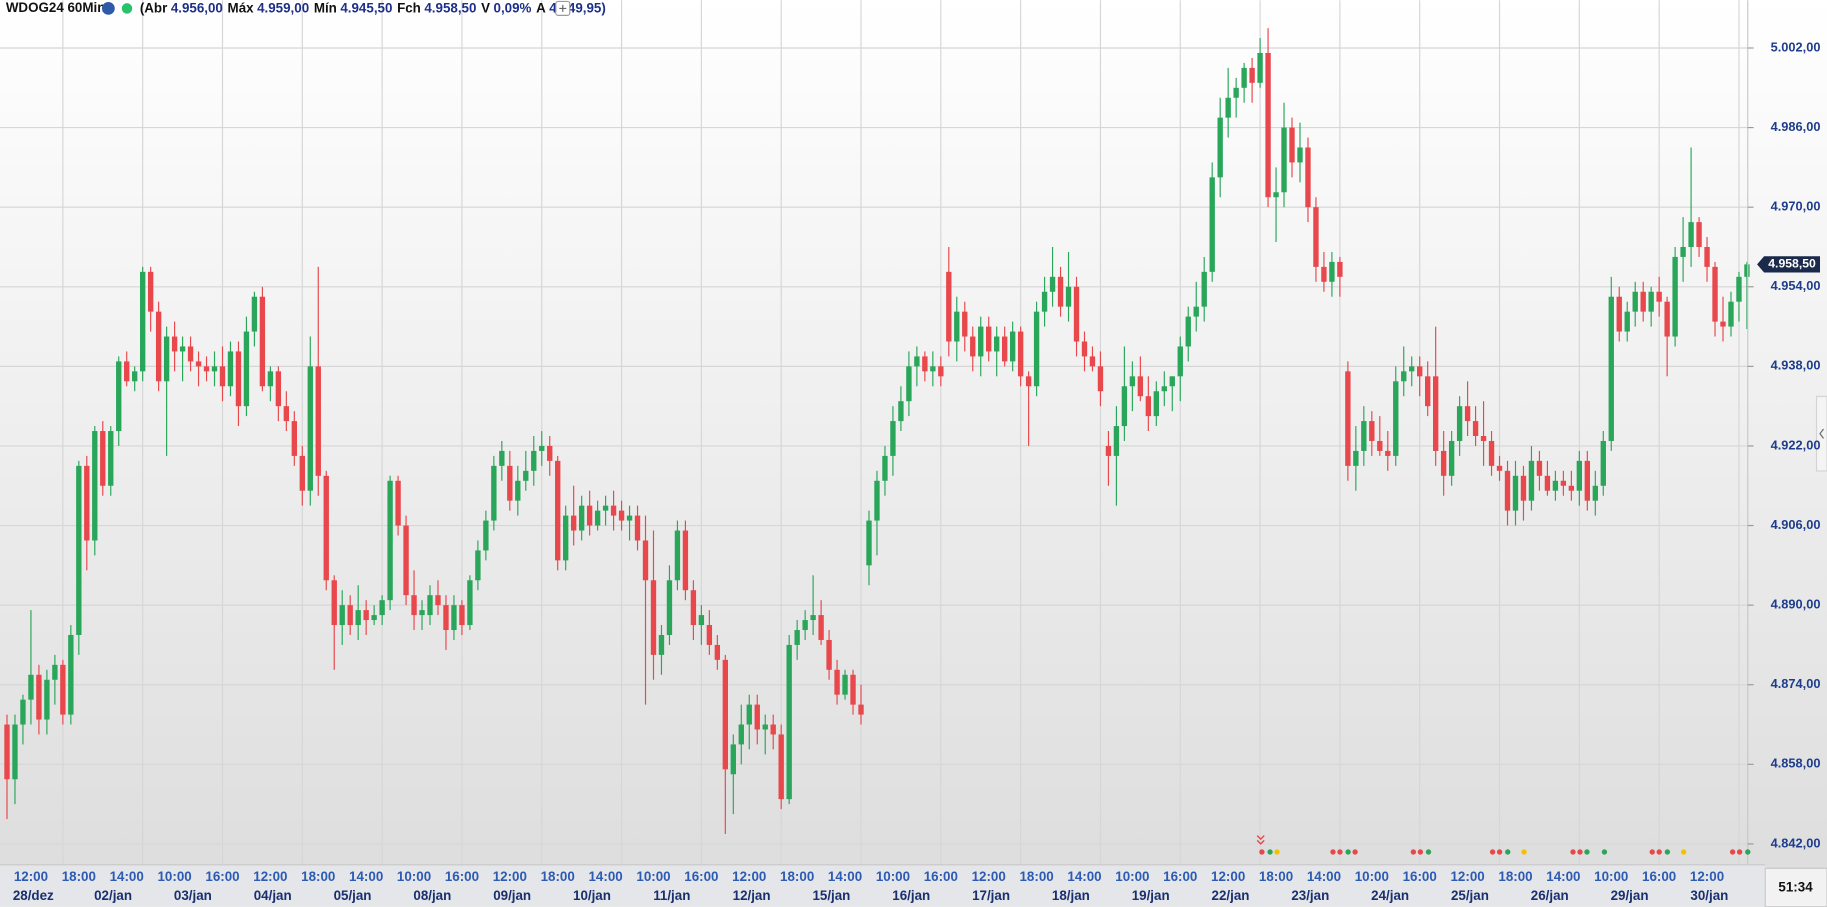  What do you see at coordinates (1709, 895) in the screenshot?
I see `date-label: 30/jan` at bounding box center [1709, 895].